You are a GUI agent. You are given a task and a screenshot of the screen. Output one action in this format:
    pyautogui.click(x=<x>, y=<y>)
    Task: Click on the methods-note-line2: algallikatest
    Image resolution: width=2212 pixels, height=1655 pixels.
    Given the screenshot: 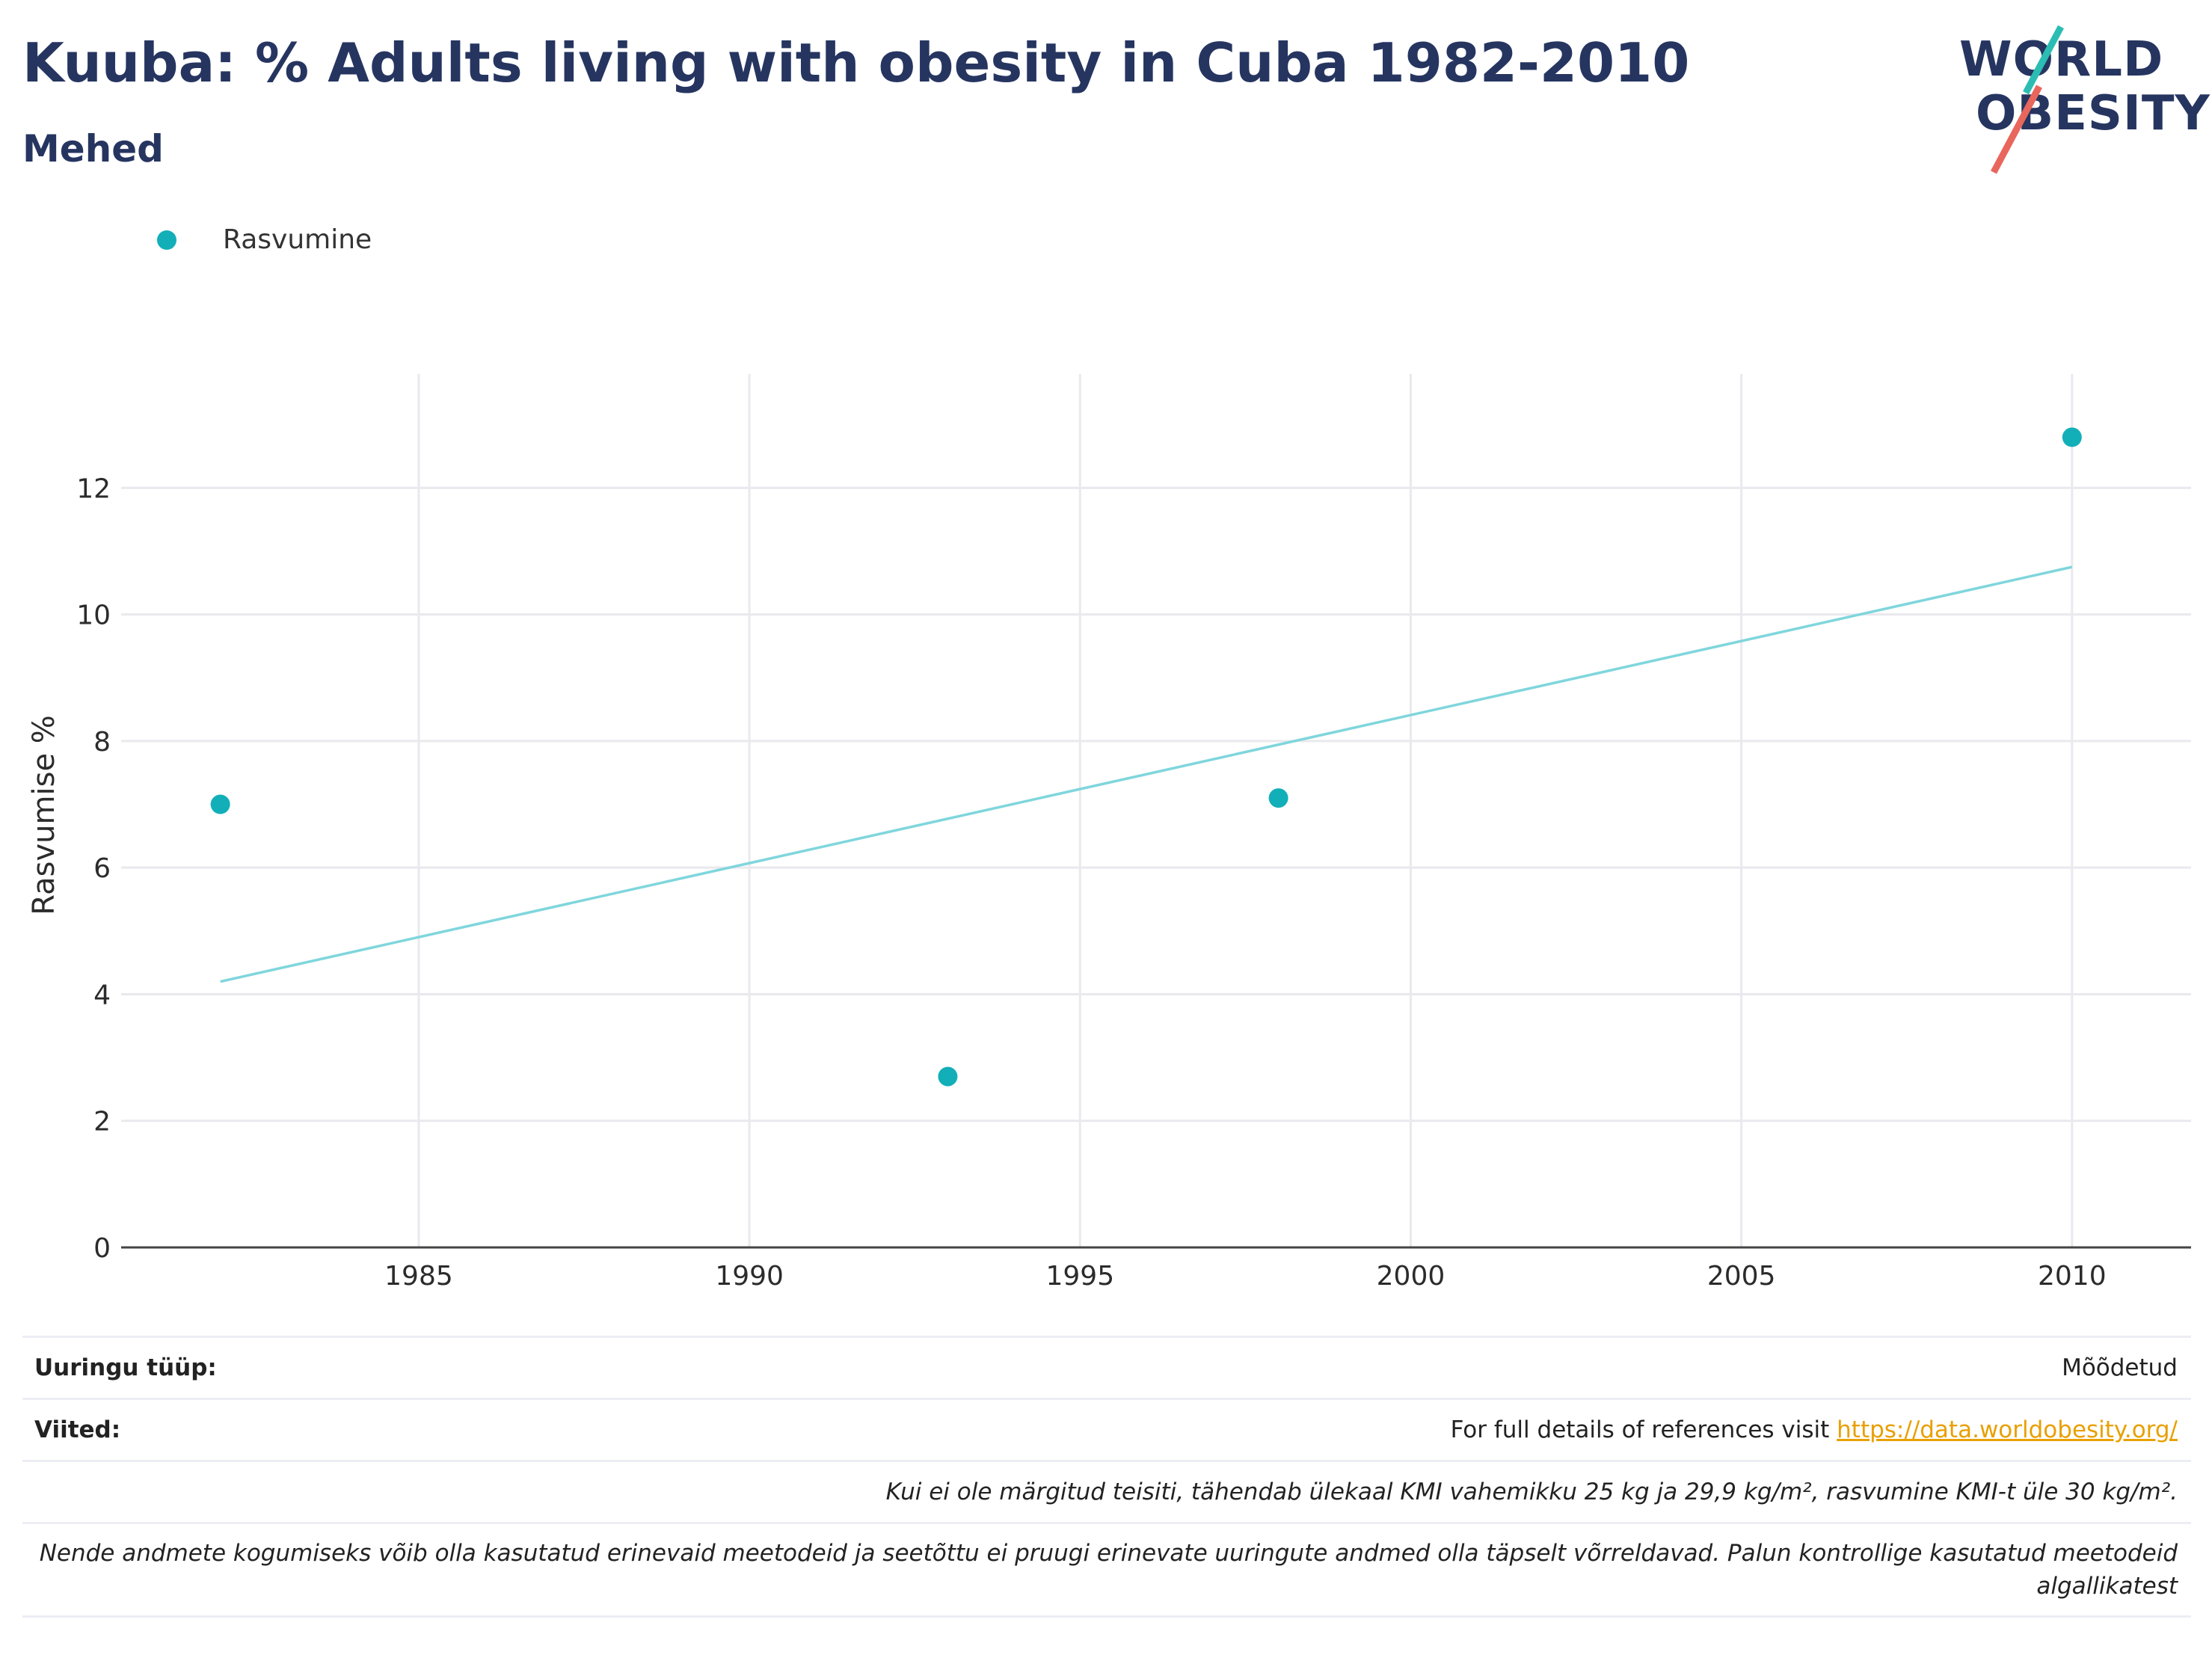 What is the action you would take?
    pyautogui.click(x=2107, y=1586)
    